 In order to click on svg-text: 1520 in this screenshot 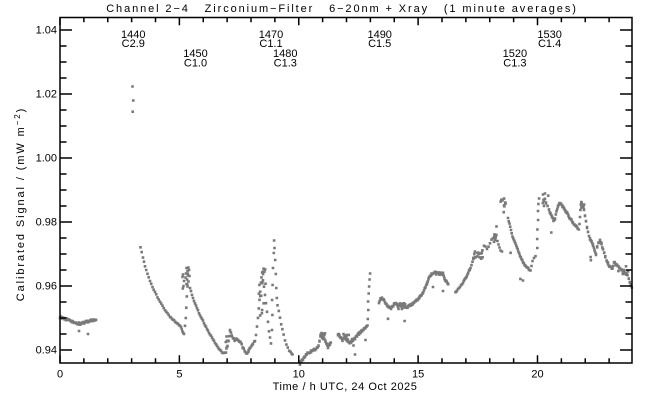, I will do `click(515, 54)`.